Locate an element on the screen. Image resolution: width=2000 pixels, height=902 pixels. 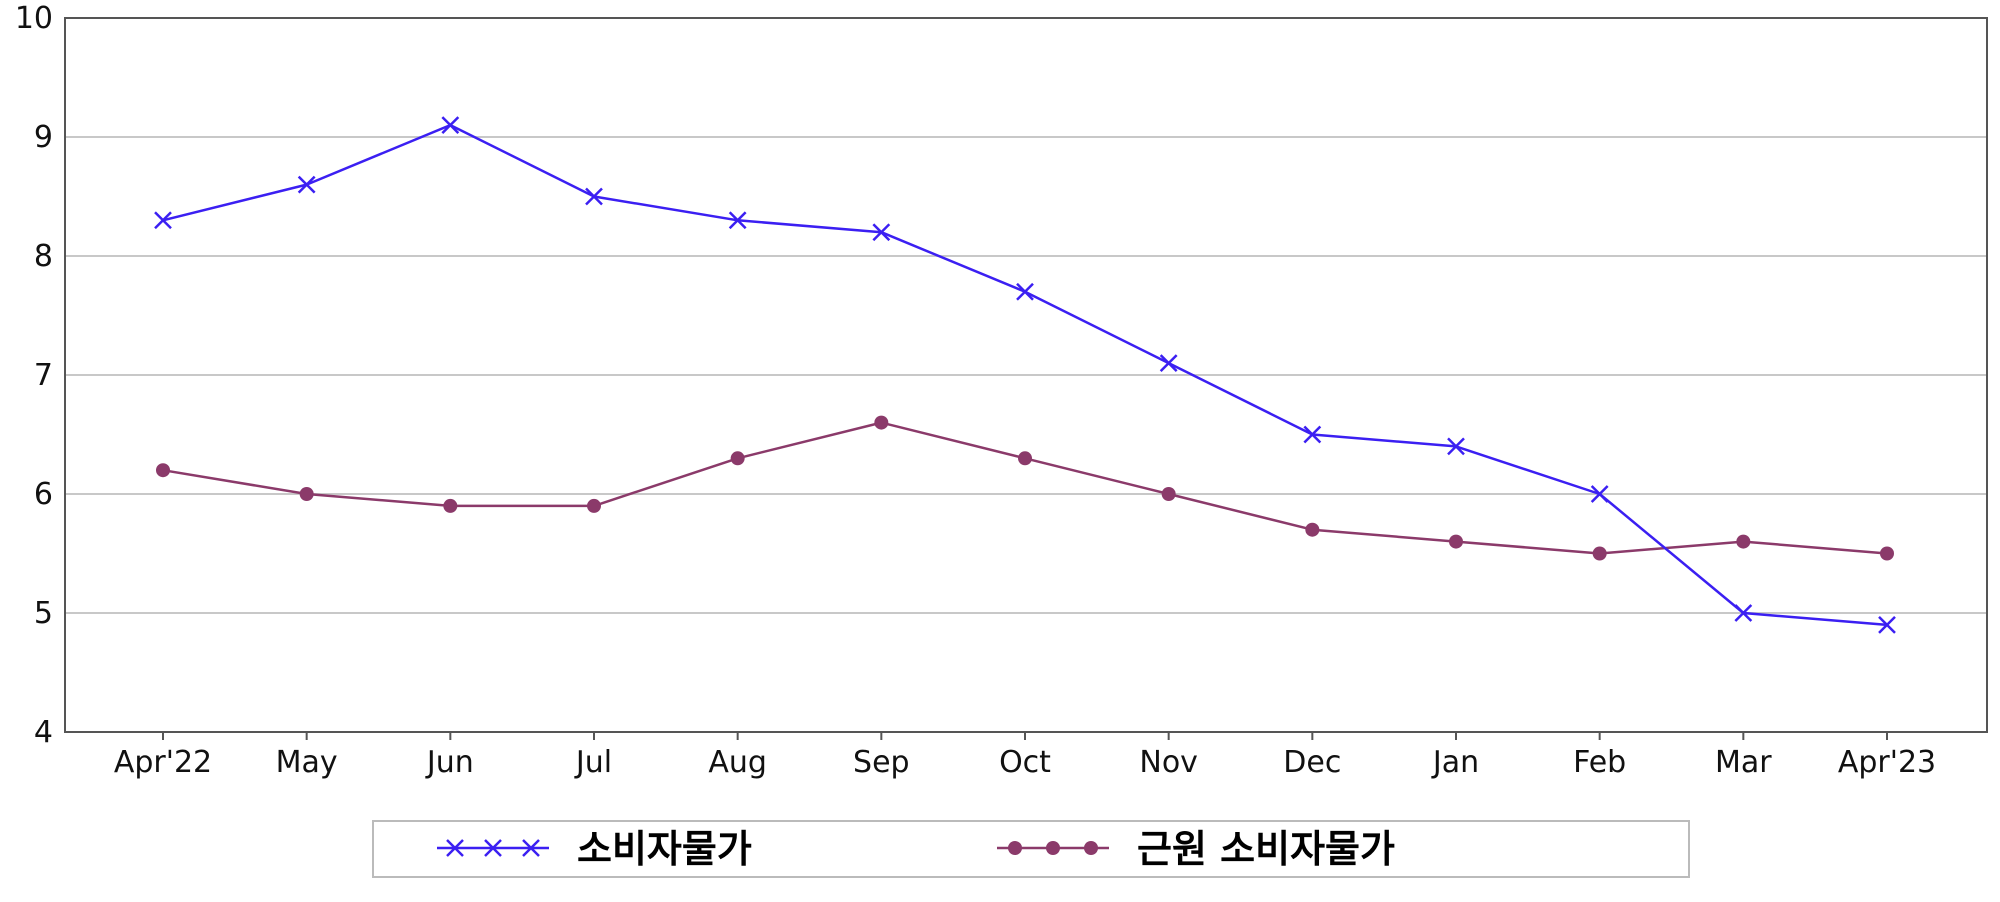
y-tick-label: 4 is located at coordinates (43, 732).